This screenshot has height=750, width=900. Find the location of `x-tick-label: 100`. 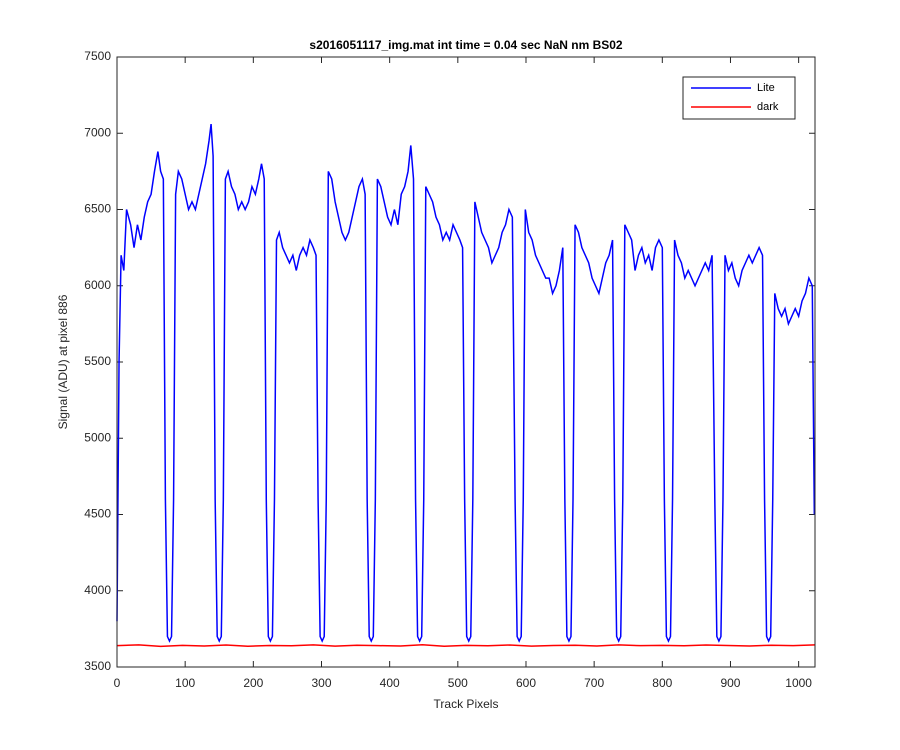

x-tick-label: 100 is located at coordinates (185, 683).